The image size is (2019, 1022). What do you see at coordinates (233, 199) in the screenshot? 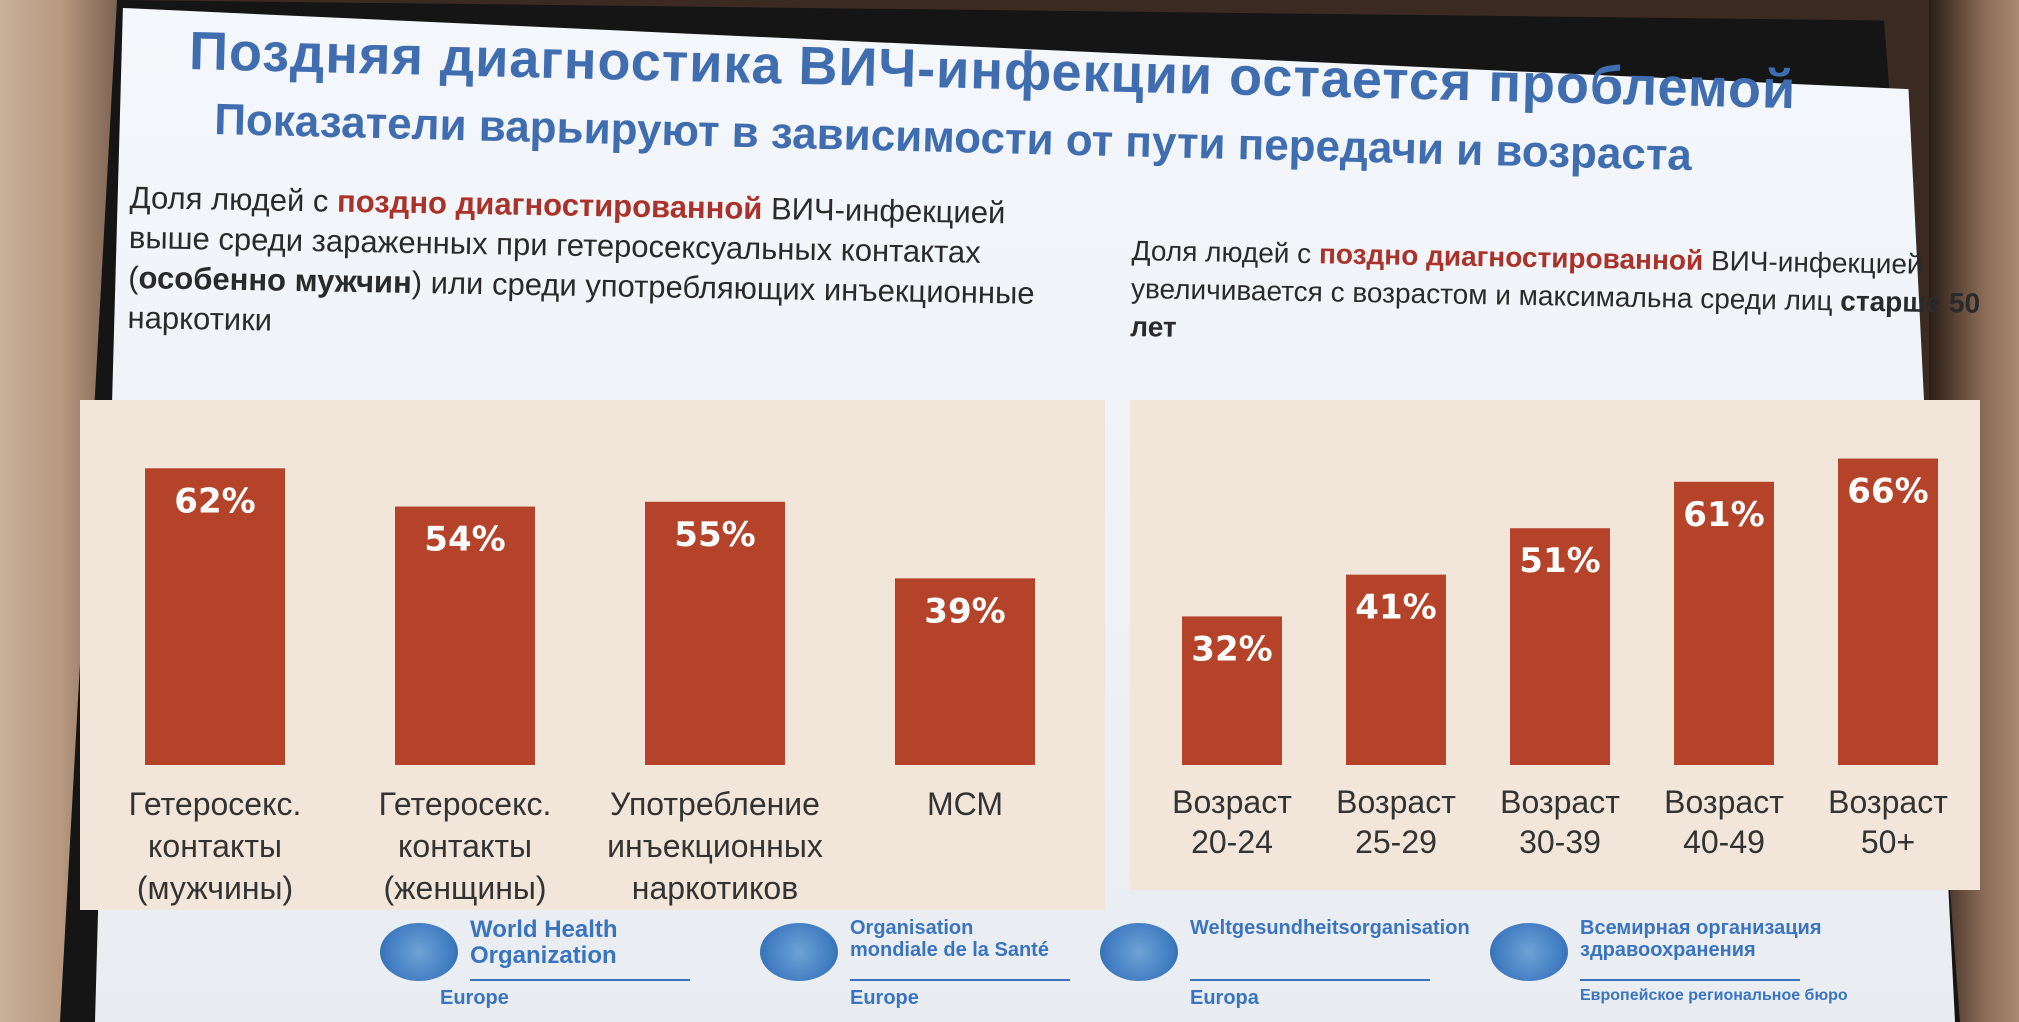
I see `left-desc-pre: Доля людей с` at bounding box center [233, 199].